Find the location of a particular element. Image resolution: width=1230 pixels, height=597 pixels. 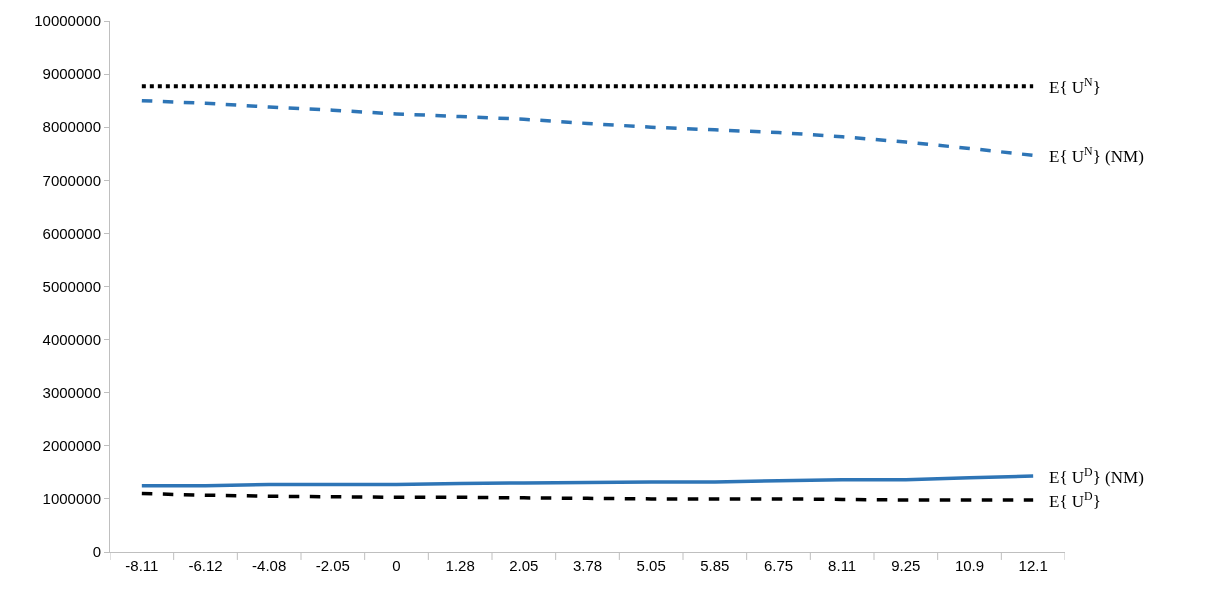

x-tick-label: 6.75 is located at coordinates (778, 565).